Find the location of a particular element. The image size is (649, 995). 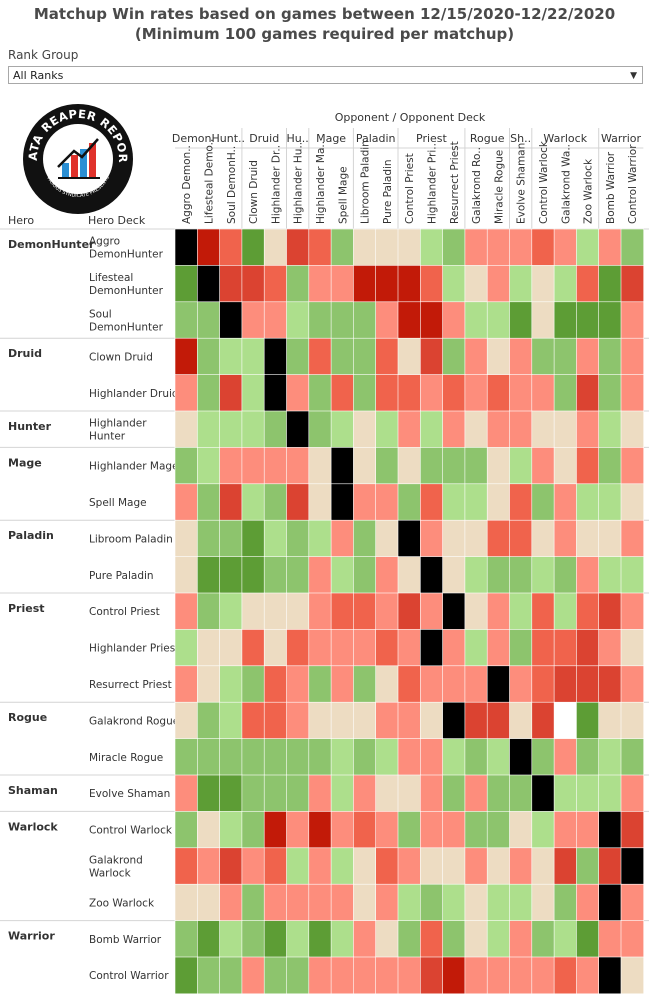

hero-deck-label: Control Warrior is located at coordinates (129, 976).